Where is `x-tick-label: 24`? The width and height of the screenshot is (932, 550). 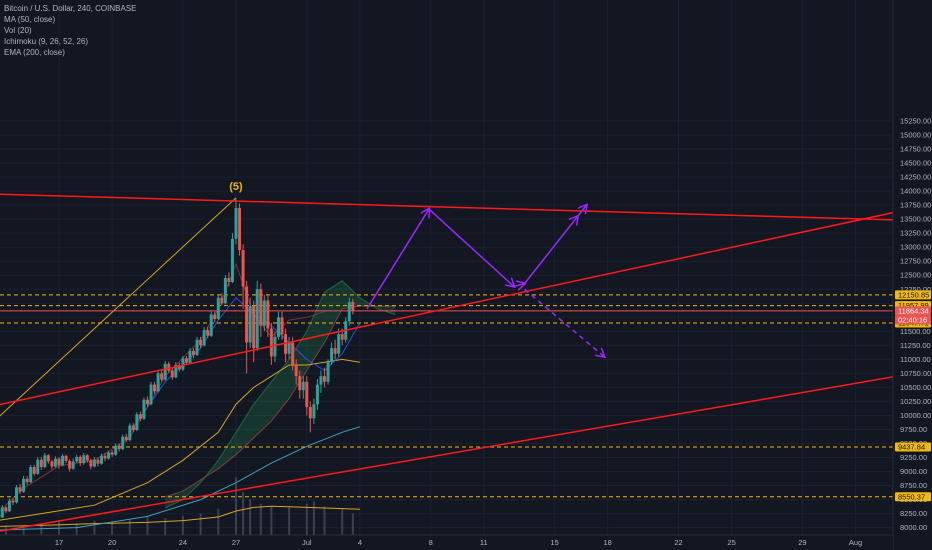 x-tick-label: 24 is located at coordinates (183, 542).